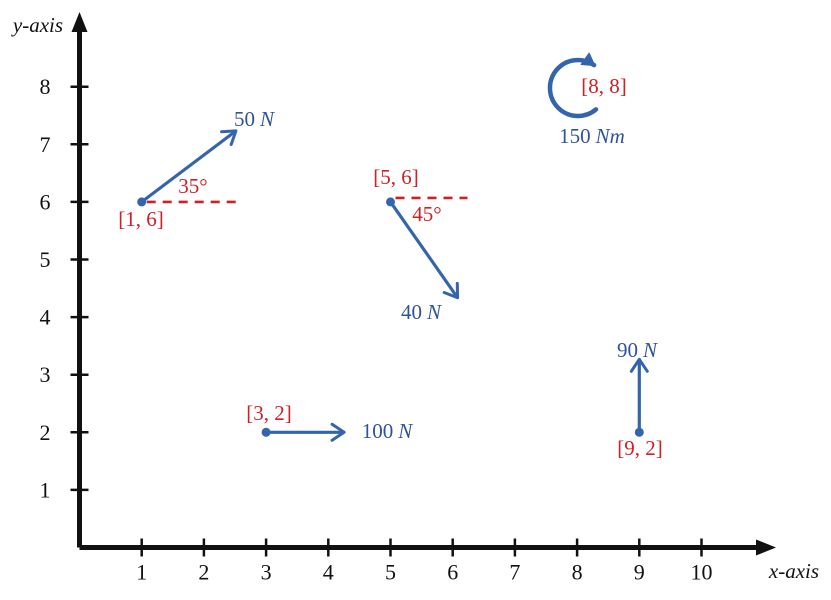 The width and height of the screenshot is (831, 600). I want to click on y-tick-label: 7, so click(45, 144).